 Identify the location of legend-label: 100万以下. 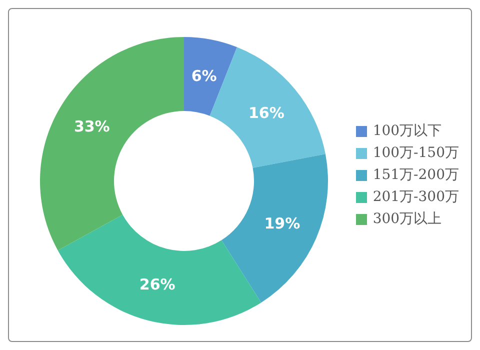
(407, 131).